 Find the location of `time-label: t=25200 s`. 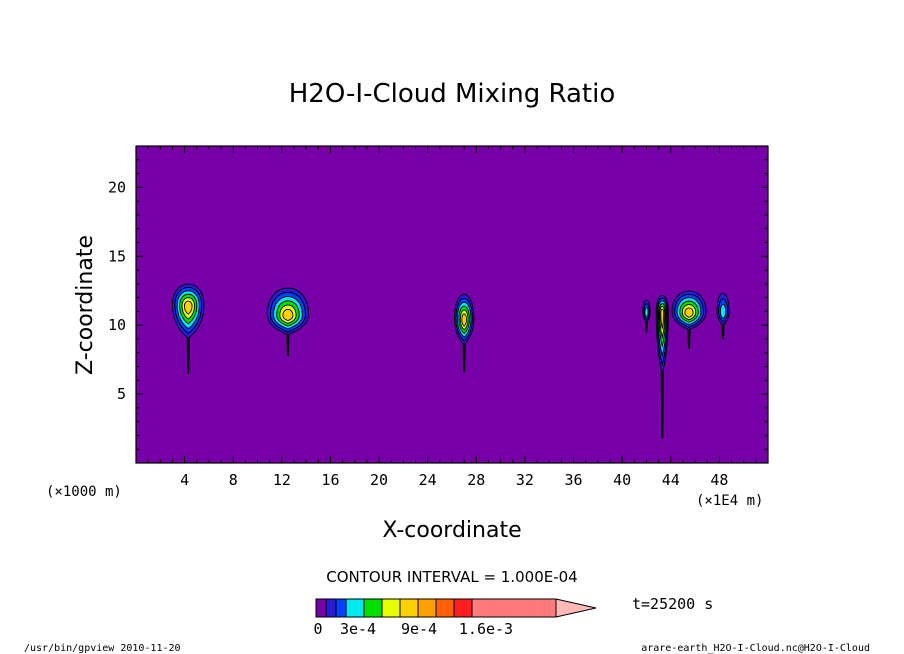

time-label: t=25200 s is located at coordinates (672, 604).